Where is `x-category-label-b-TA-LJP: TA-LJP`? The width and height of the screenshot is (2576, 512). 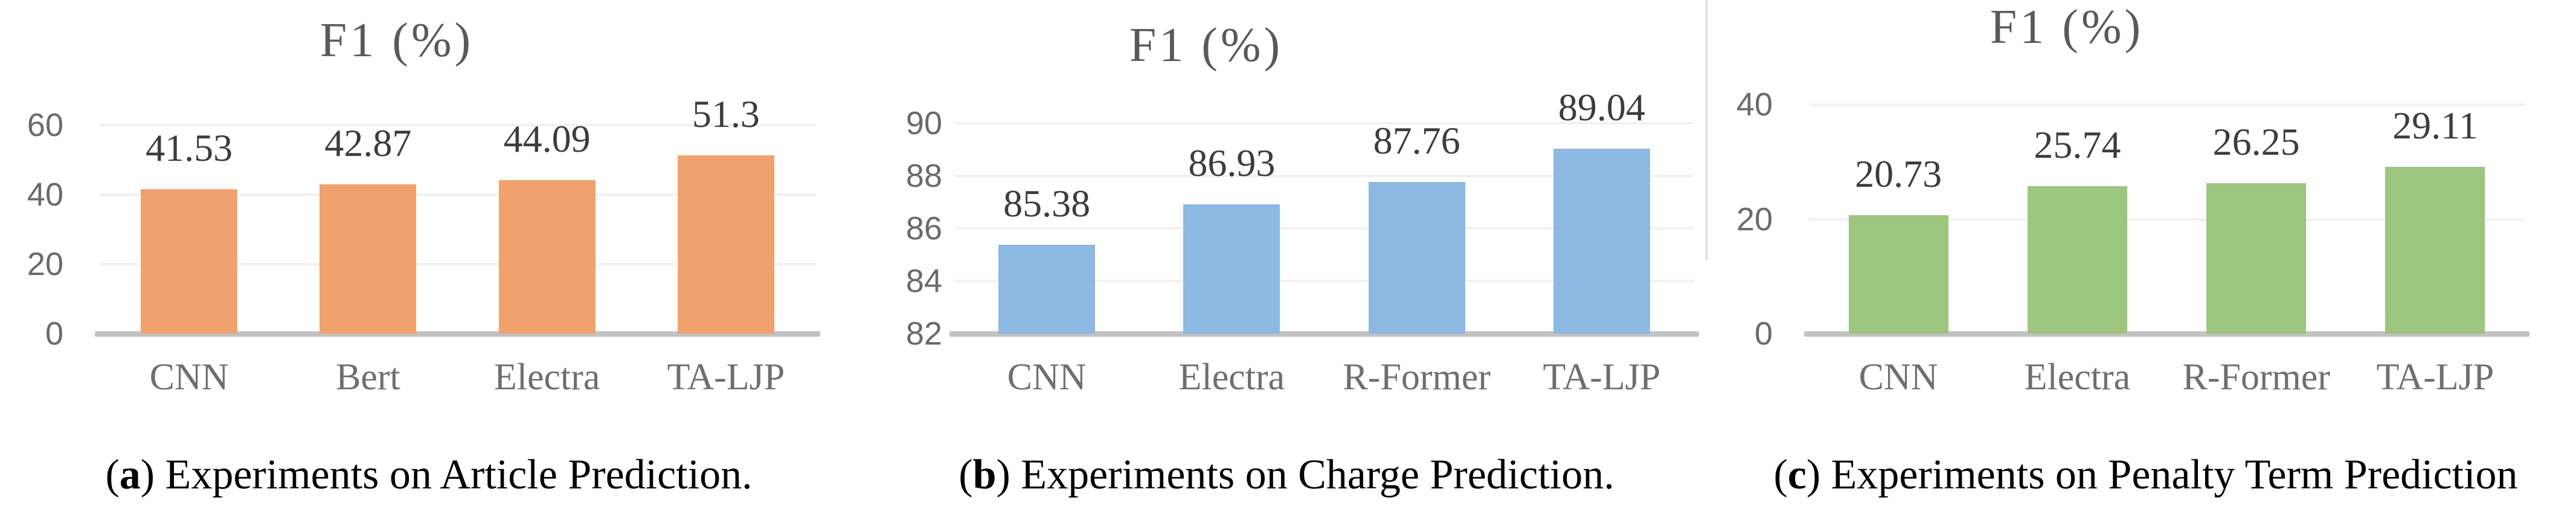
x-category-label-b-TA-LJP: TA-LJP is located at coordinates (1602, 377).